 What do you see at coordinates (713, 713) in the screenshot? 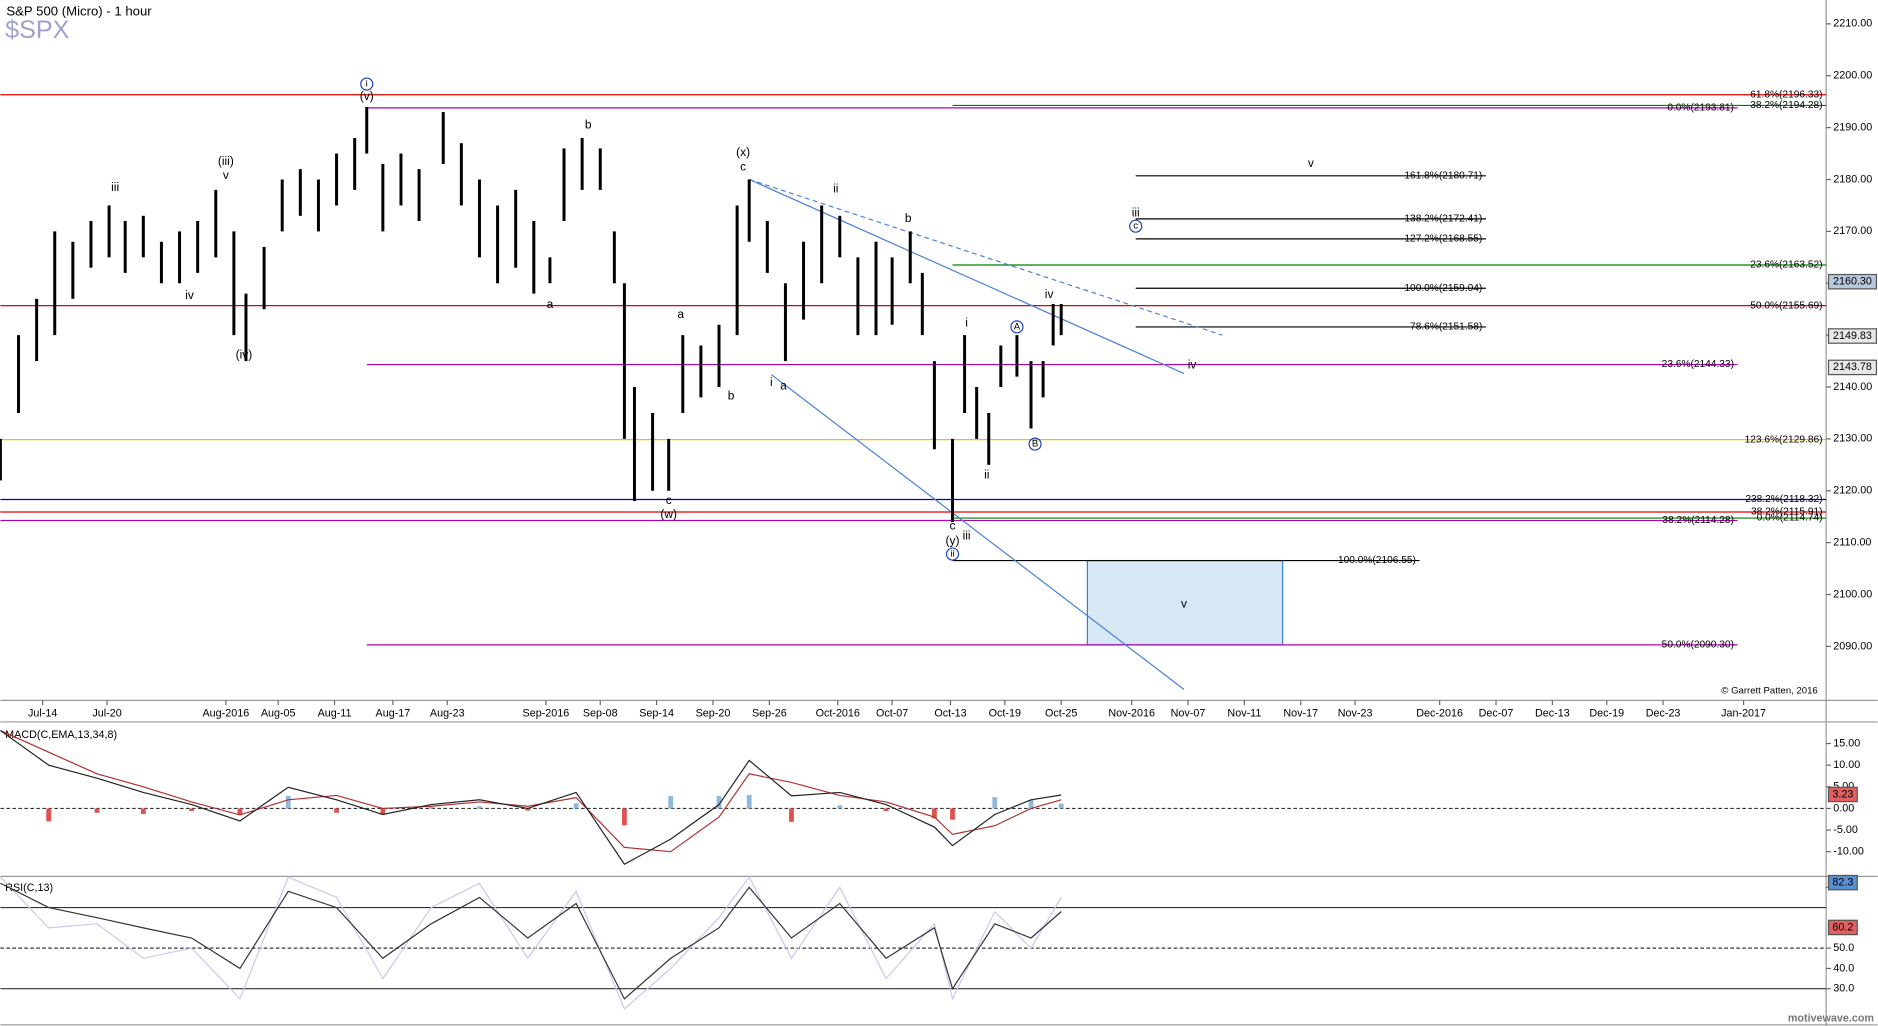
I see `x-tick-label: Sep-20` at bounding box center [713, 713].